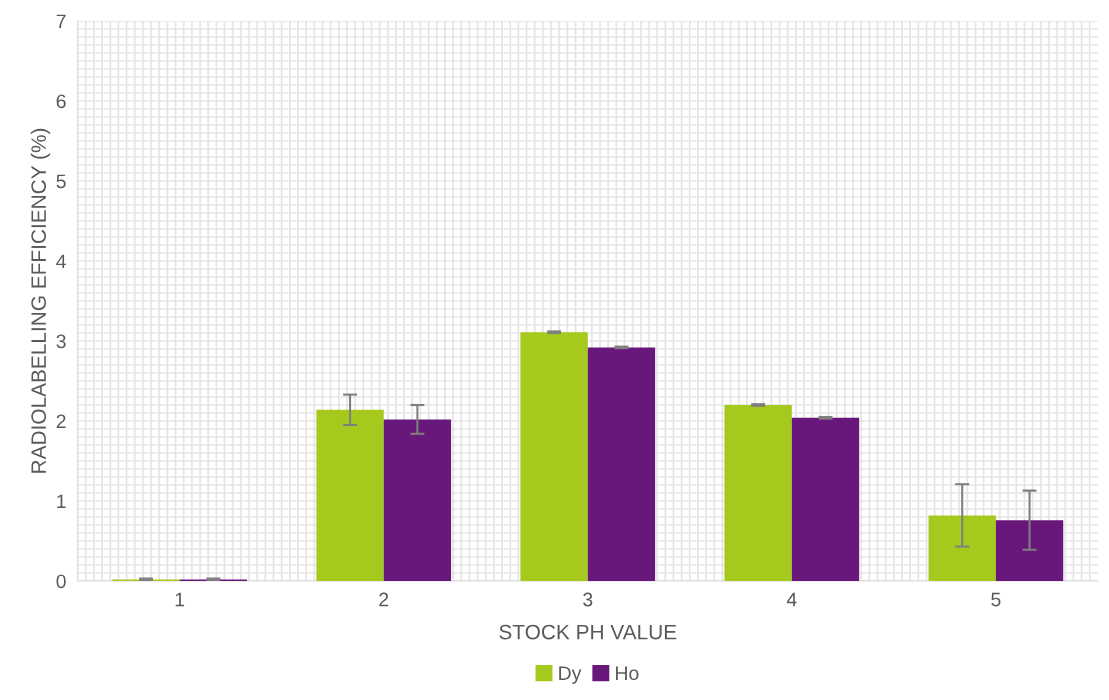 The width and height of the screenshot is (1109, 700). Describe the element at coordinates (61, 21) in the screenshot. I see `y-tick-label: 7` at that location.